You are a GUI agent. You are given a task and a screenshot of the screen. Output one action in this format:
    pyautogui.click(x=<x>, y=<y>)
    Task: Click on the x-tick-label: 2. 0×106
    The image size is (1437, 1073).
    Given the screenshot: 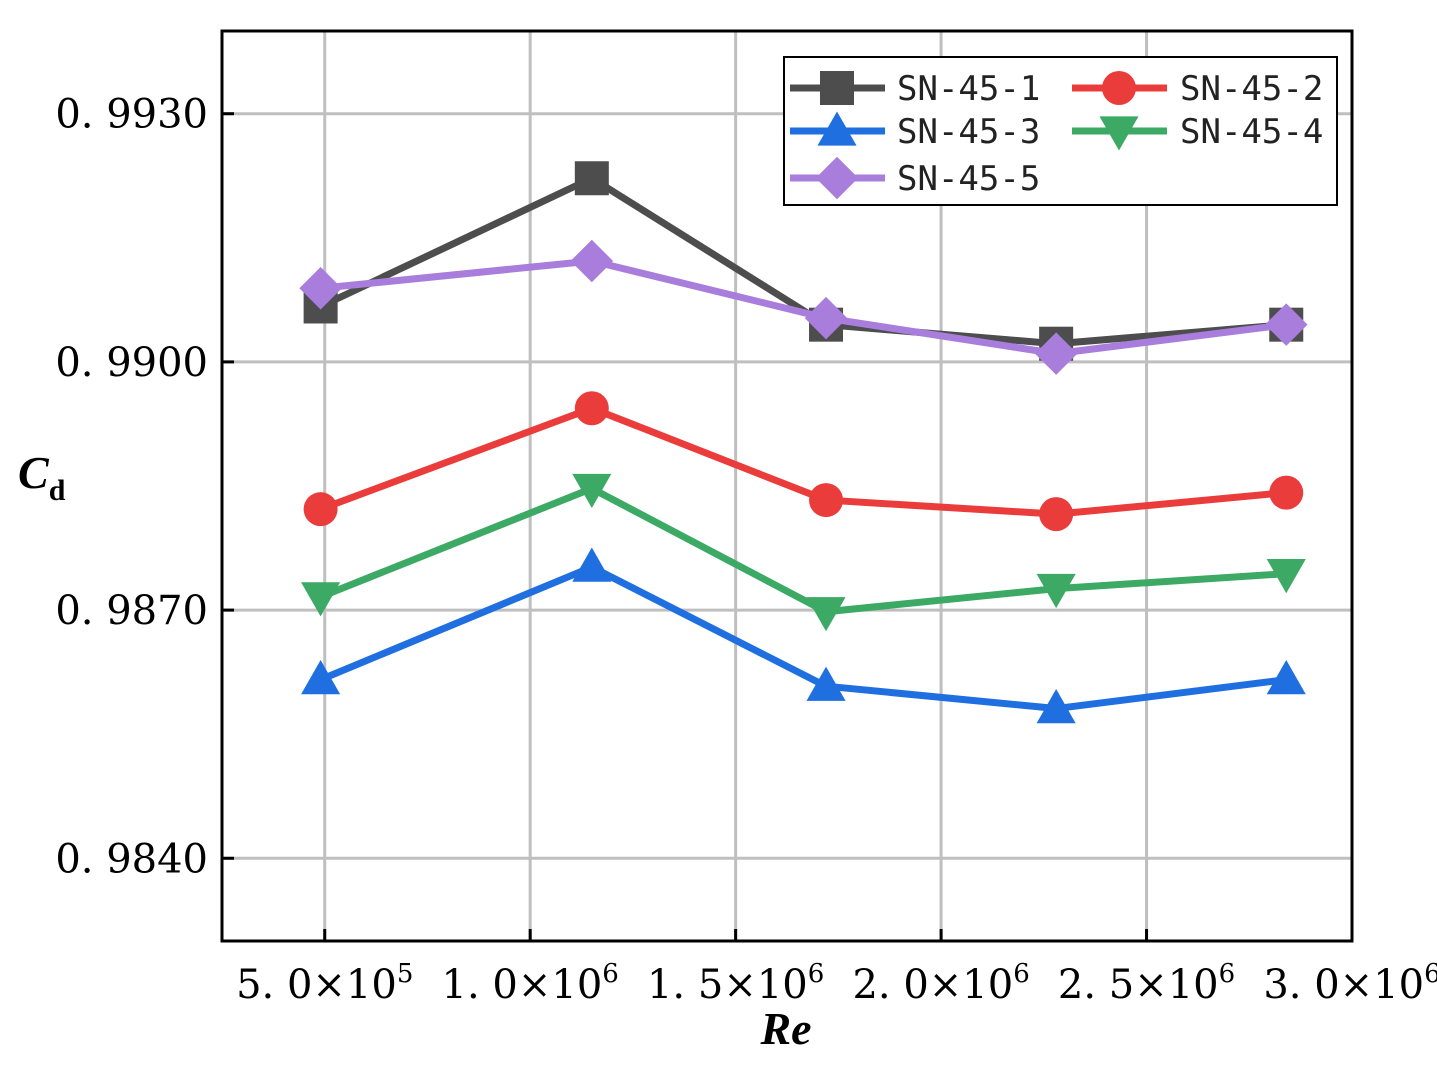 What is the action you would take?
    pyautogui.click(x=940, y=983)
    